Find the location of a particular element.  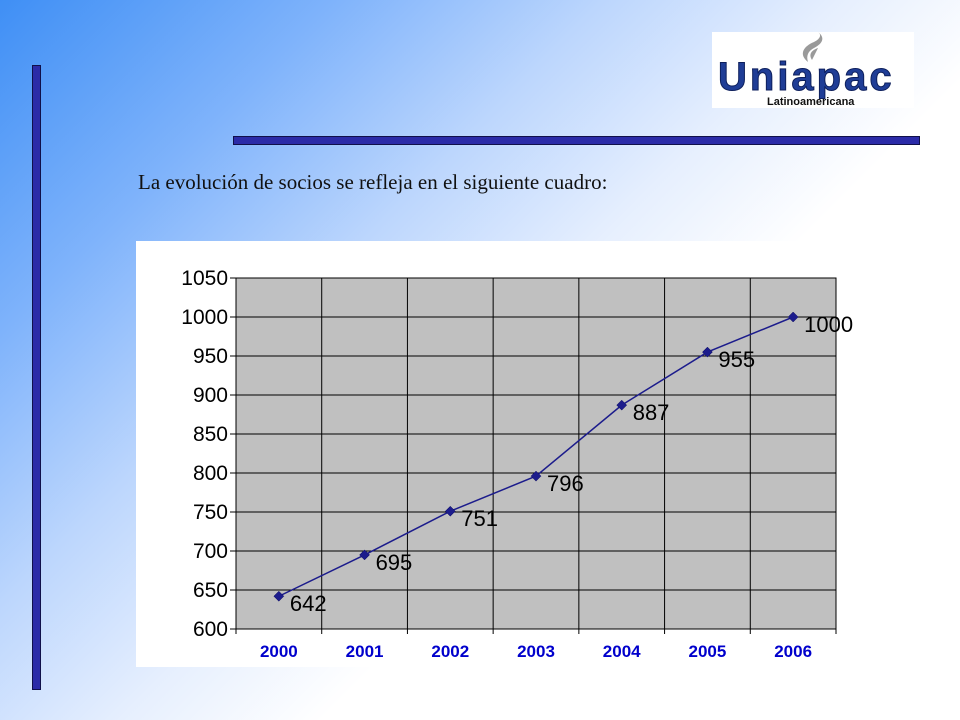

x-tick-label: 2004 is located at coordinates (622, 651).